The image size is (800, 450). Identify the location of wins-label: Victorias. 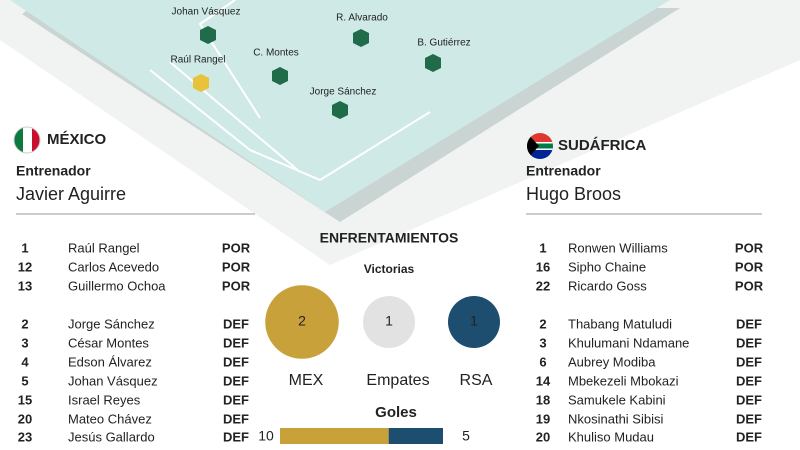
(389, 269).